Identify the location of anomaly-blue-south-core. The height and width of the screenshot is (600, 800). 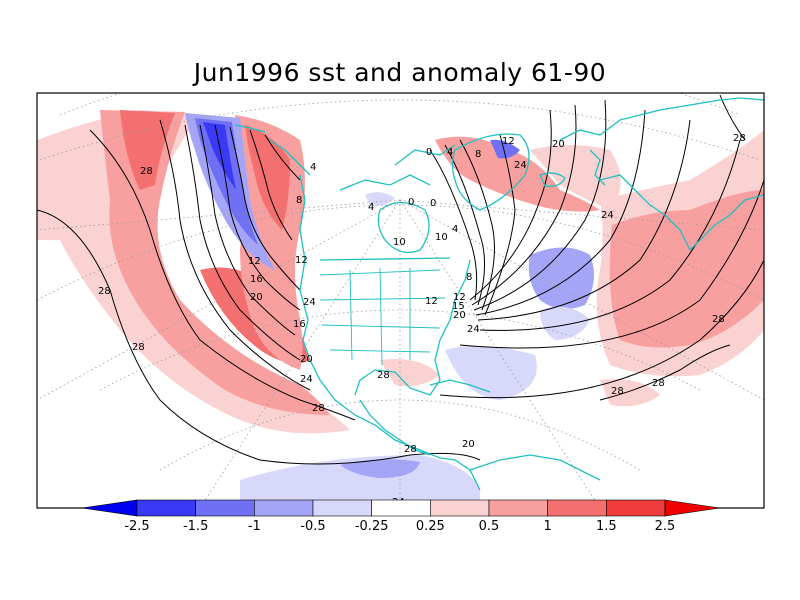
(380, 468).